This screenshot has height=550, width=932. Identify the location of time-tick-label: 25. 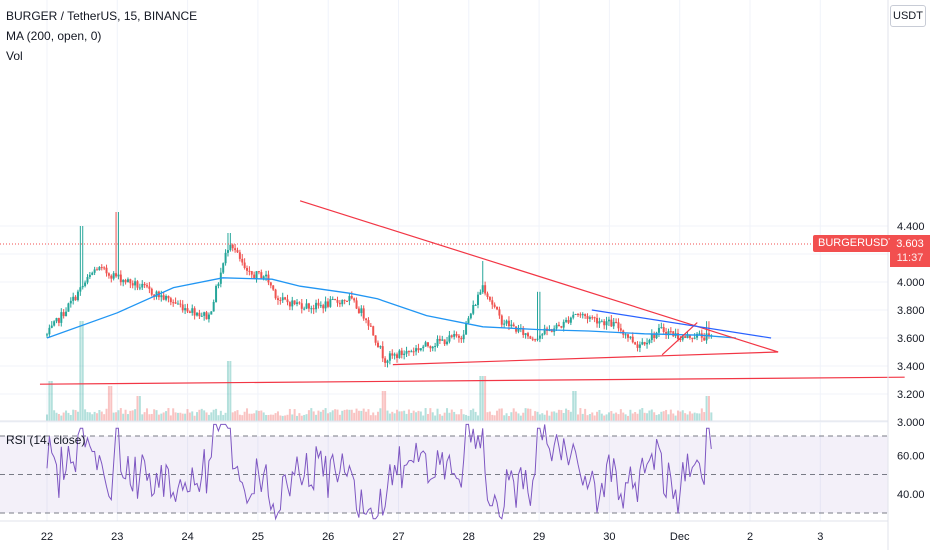
(258, 537).